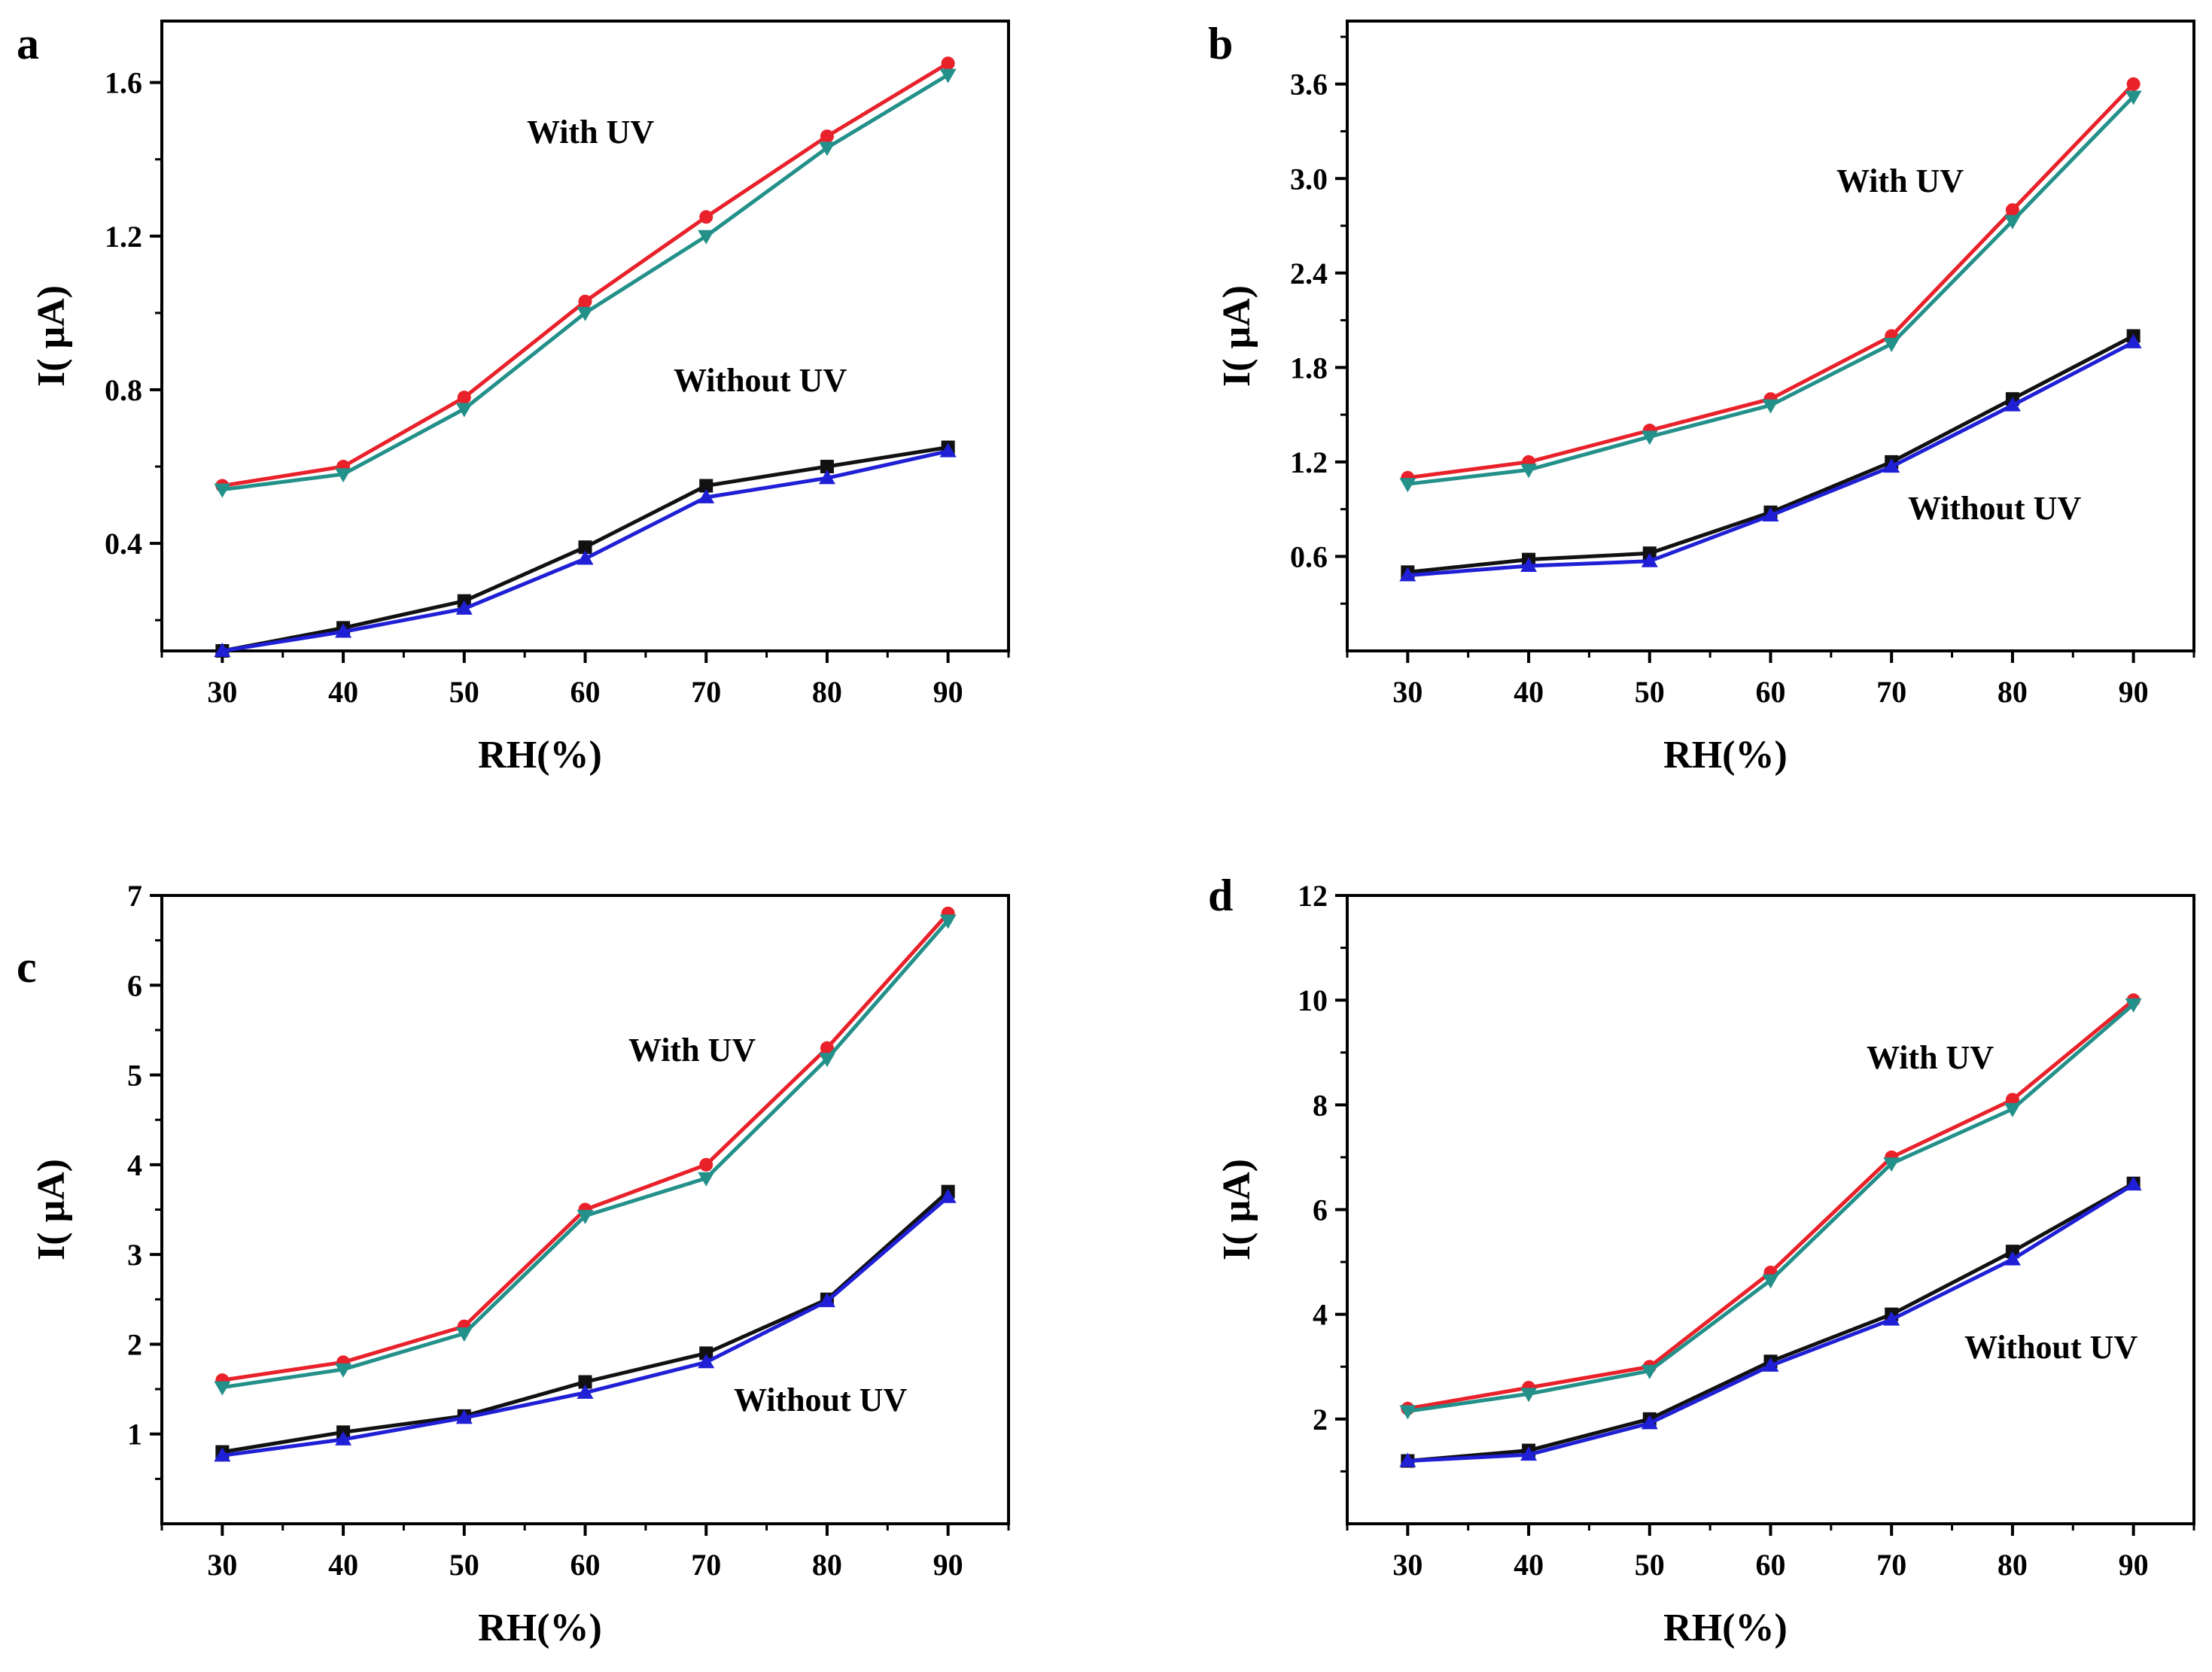 This screenshot has width=2212, height=1672. I want to click on panel-label: d, so click(1220, 896).